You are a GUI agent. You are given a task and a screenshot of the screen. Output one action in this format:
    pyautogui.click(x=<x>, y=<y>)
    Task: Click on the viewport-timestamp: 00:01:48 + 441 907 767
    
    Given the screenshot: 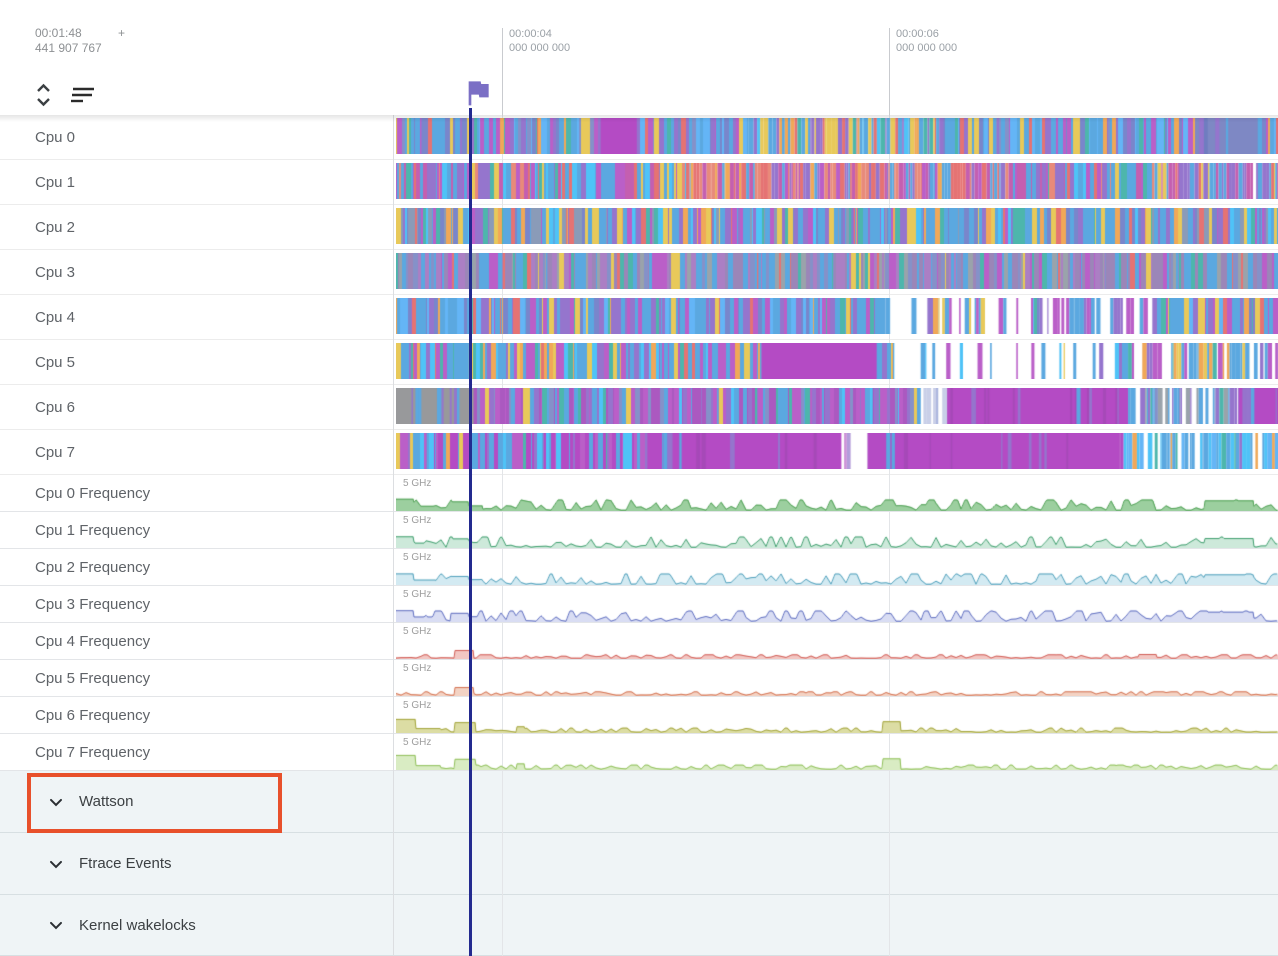 What is the action you would take?
    pyautogui.click(x=80, y=41)
    